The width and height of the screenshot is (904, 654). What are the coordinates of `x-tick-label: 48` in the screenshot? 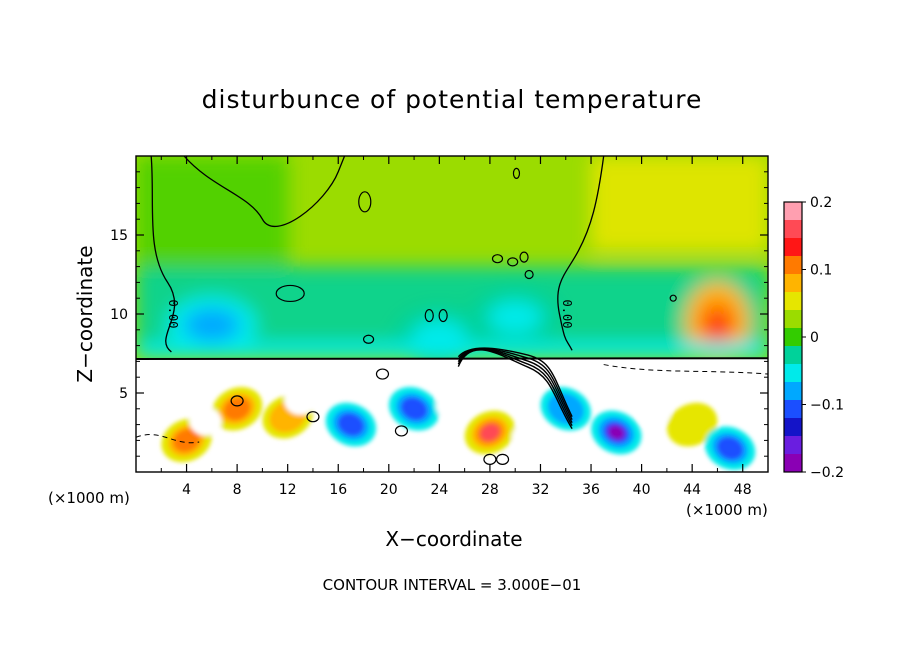 It's located at (743, 490).